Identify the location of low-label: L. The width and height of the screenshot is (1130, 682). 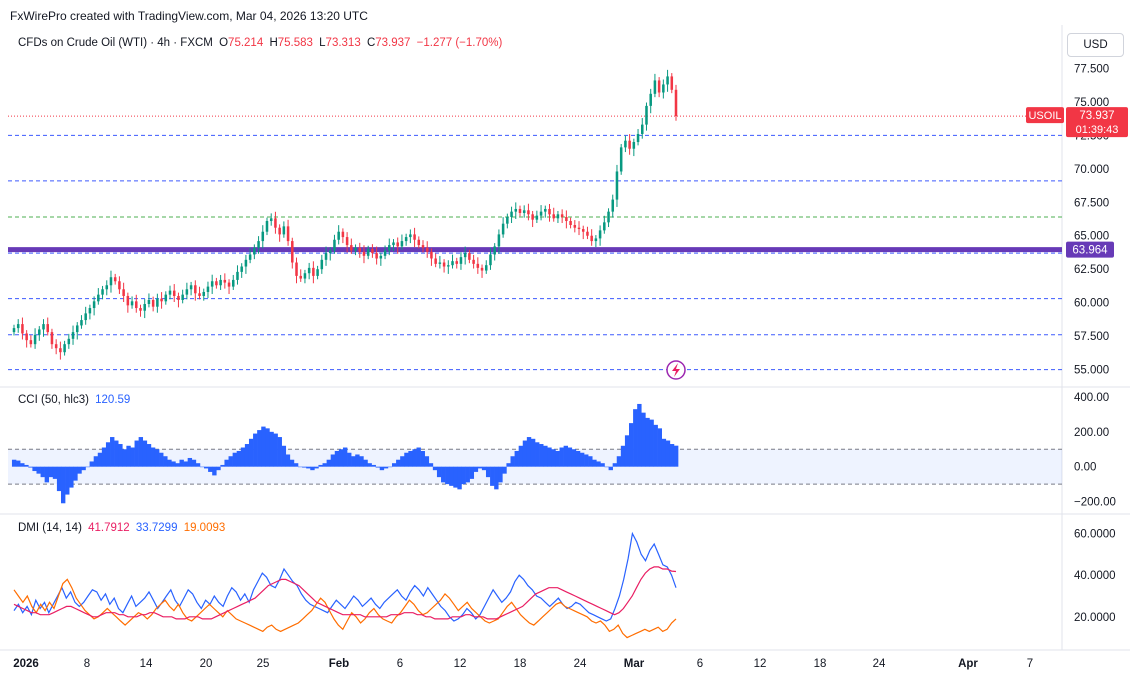
(322, 43).